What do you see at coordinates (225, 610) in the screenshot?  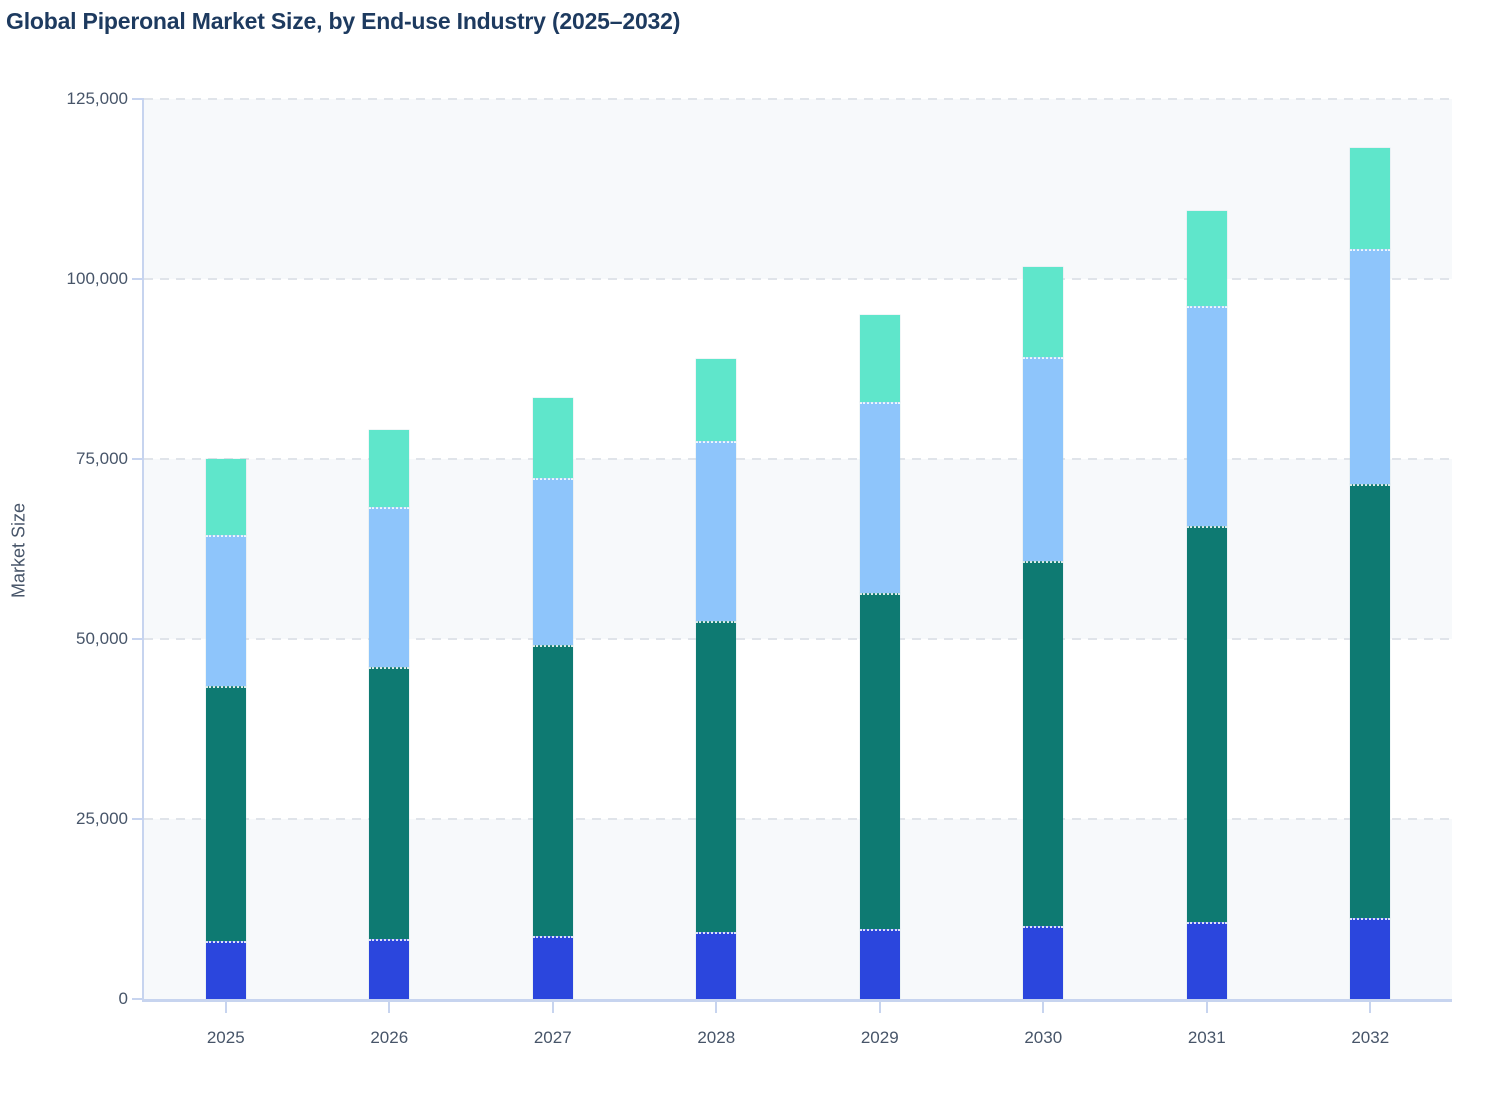 I see `bar-segment-2025-segment-light-blue` at bounding box center [225, 610].